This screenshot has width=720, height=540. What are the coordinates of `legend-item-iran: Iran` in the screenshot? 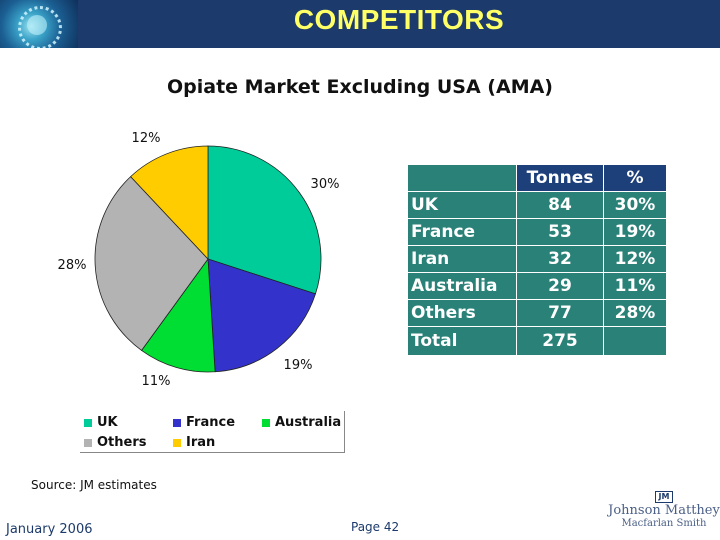 It's located at (194, 442).